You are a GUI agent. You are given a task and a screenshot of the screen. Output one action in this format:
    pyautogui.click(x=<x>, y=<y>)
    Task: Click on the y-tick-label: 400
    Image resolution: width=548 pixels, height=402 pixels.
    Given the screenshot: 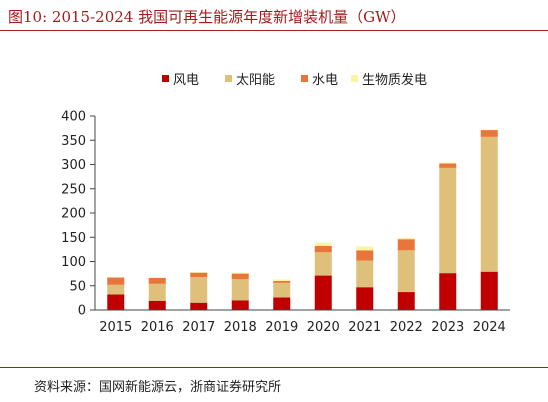 What is the action you would take?
    pyautogui.click(x=73, y=117)
    